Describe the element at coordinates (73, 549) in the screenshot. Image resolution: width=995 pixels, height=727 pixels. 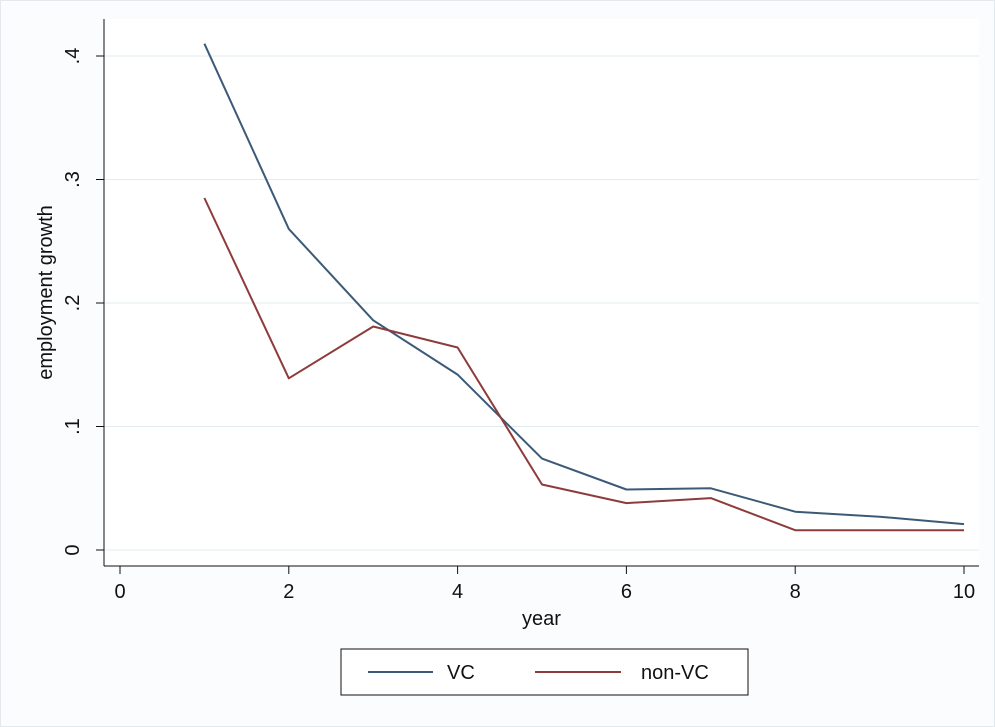
I see `y-tick-label-0: 0` at that location.